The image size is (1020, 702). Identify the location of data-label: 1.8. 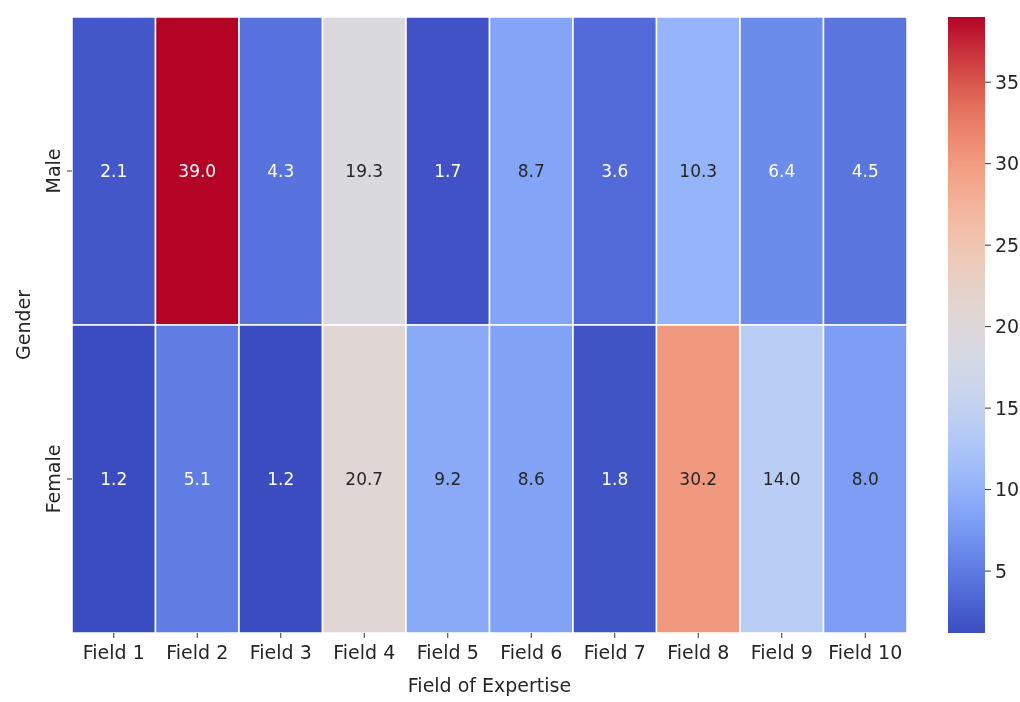
(615, 478).